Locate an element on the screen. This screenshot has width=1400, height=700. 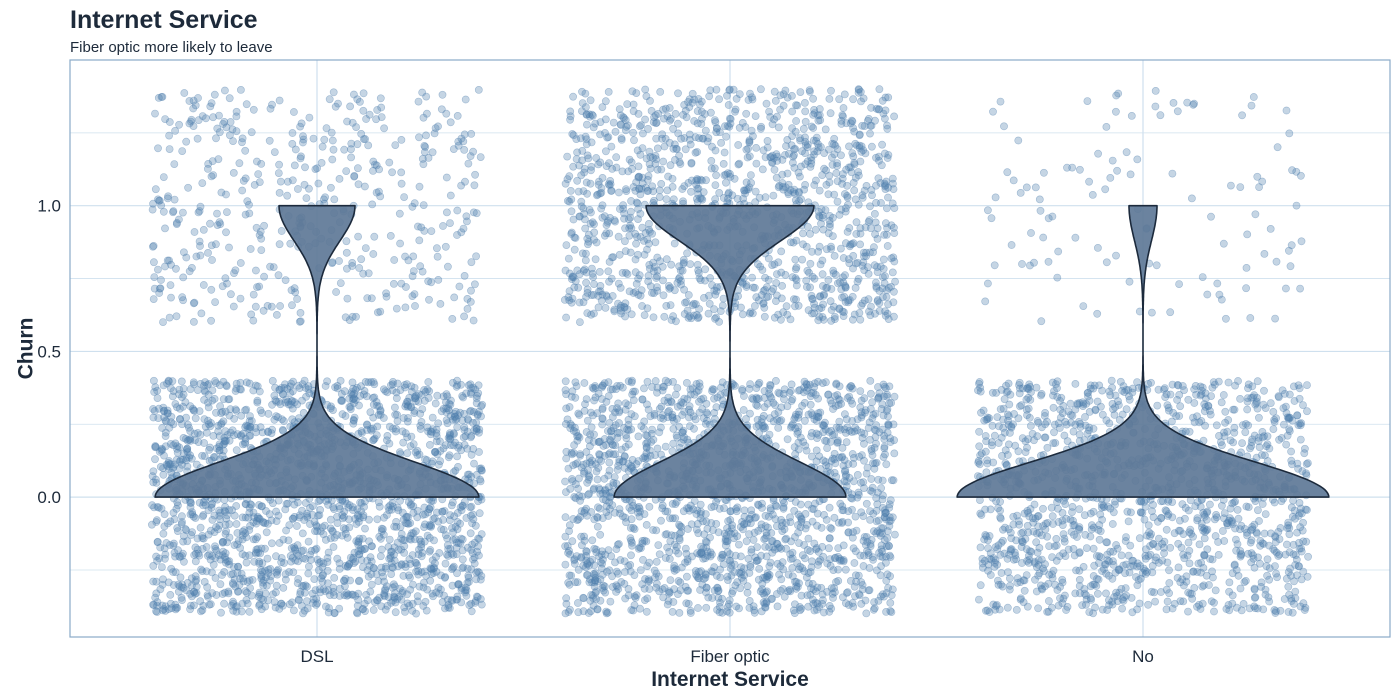
chart-subtitle: Fiber optic more likely to leave is located at coordinates (171, 47).